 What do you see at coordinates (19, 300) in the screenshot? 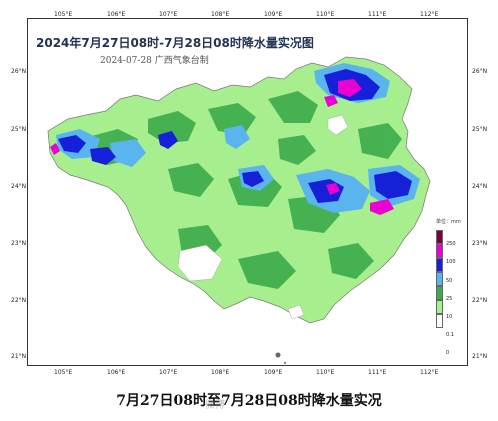
I see `lat-label-left-22: 22°N` at bounding box center [19, 300].